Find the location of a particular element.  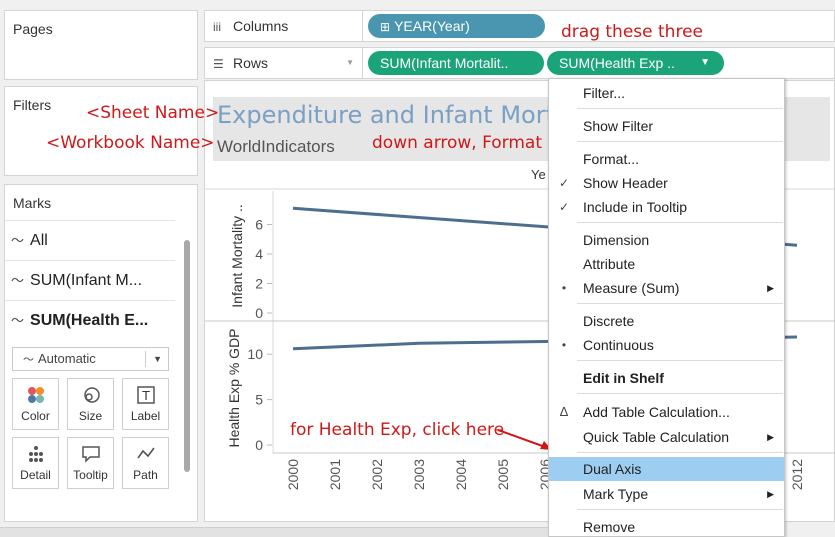

menu-item-dimension: Dimension is located at coordinates (666, 240).